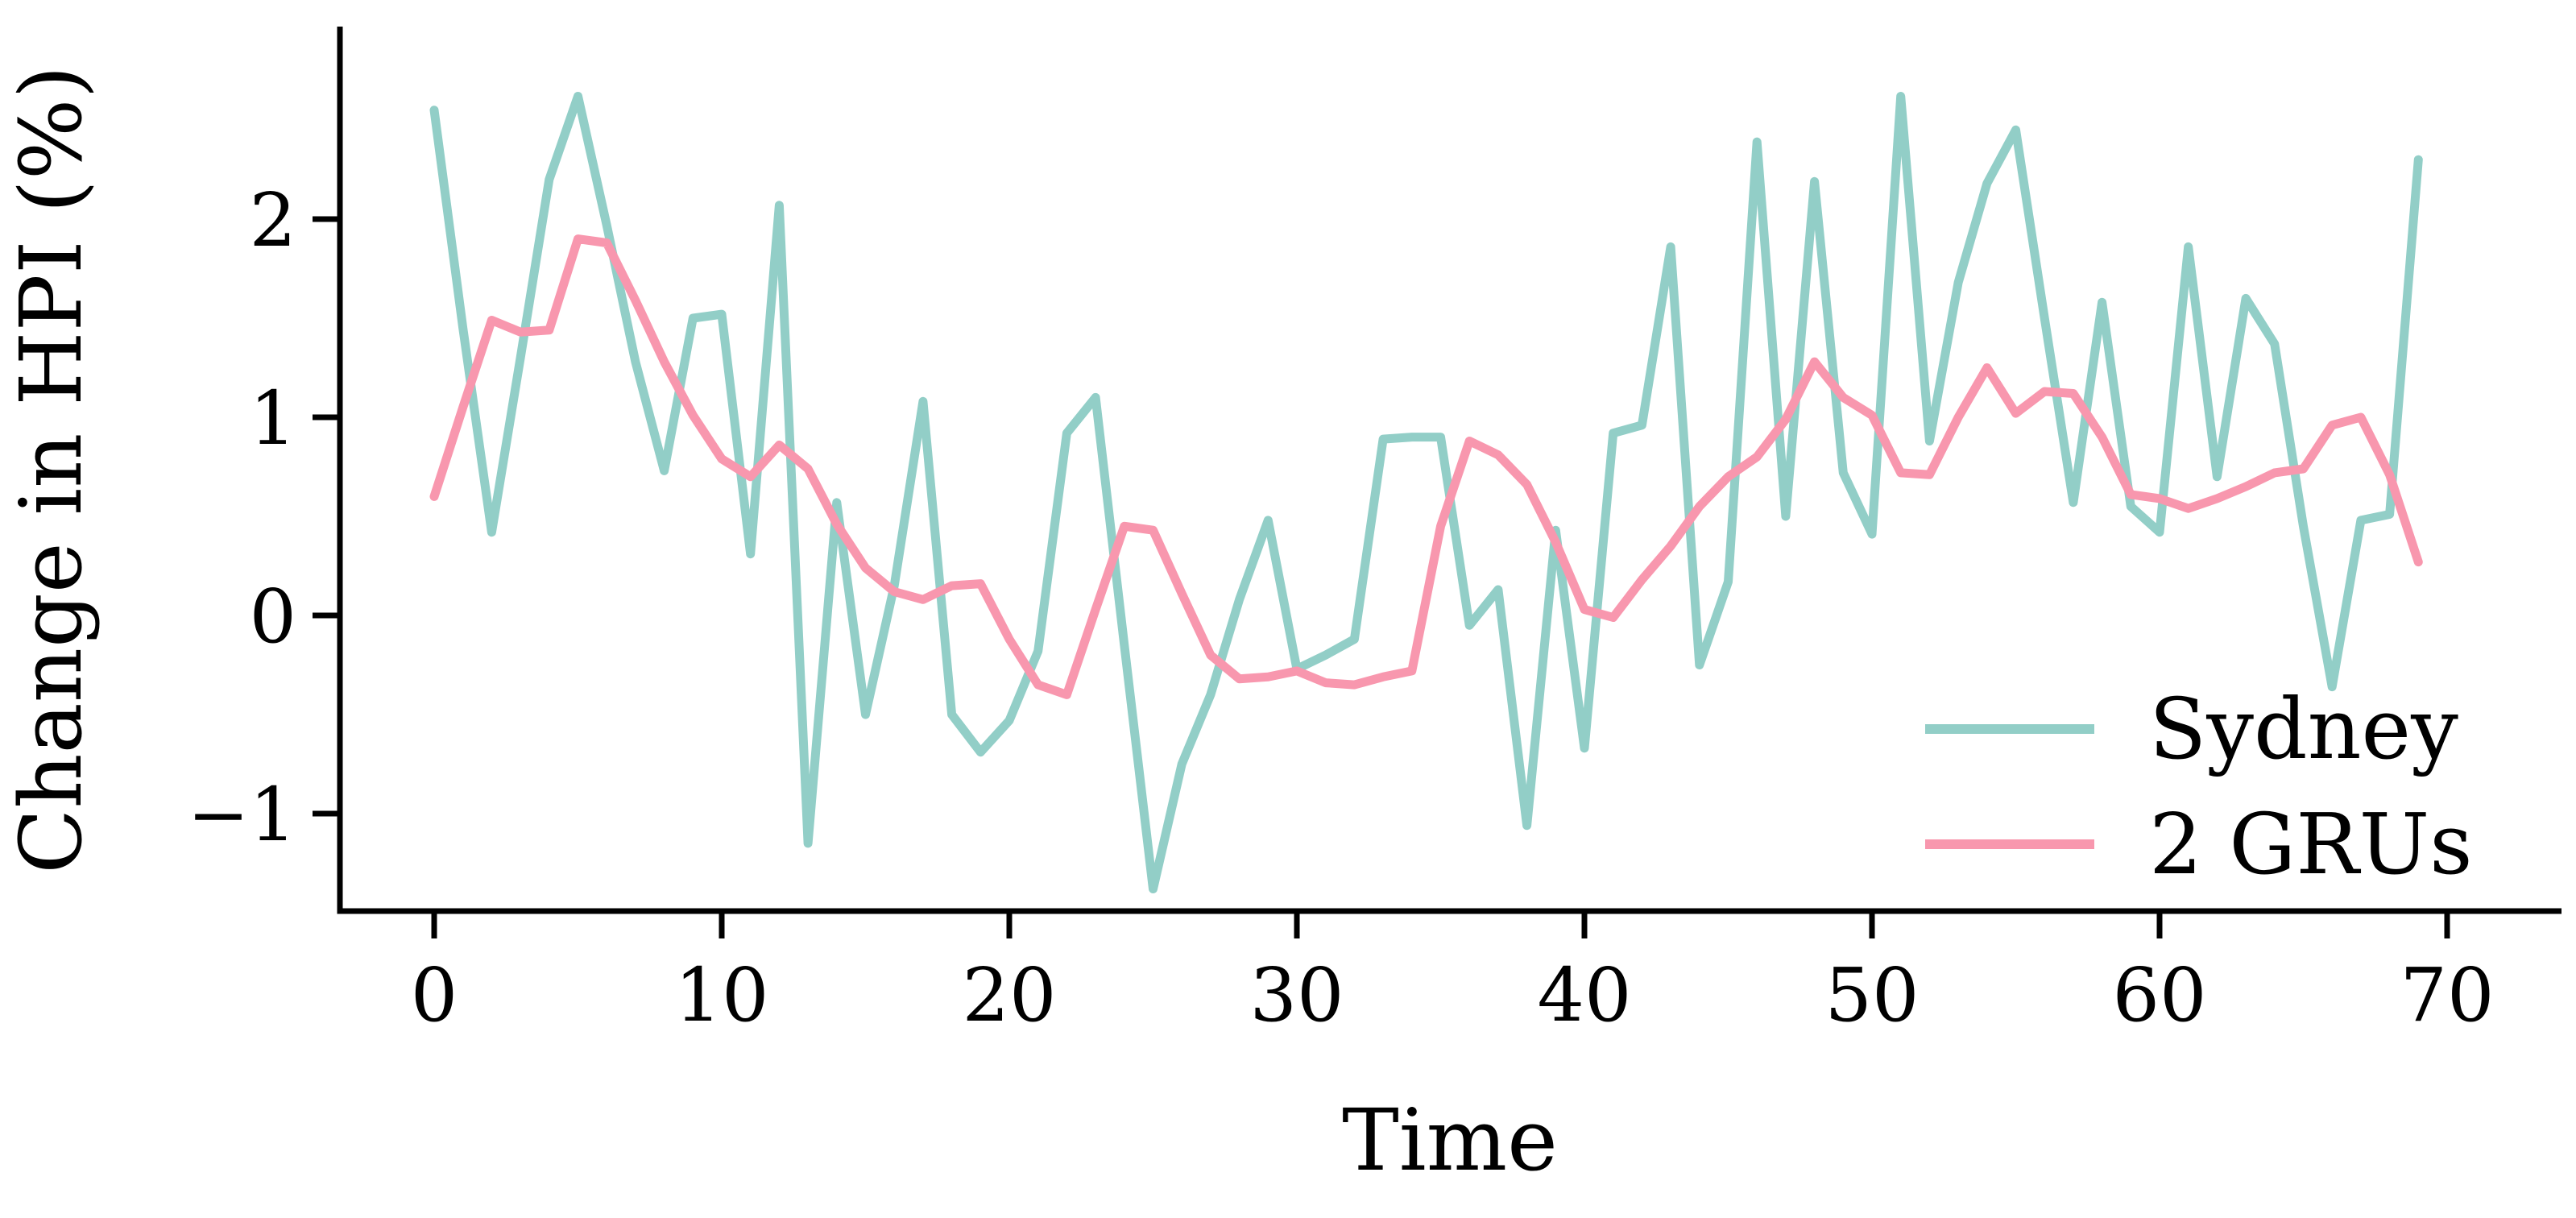 This screenshot has width=2576, height=1218. I want to click on x-tick-label: 10, so click(721, 995).